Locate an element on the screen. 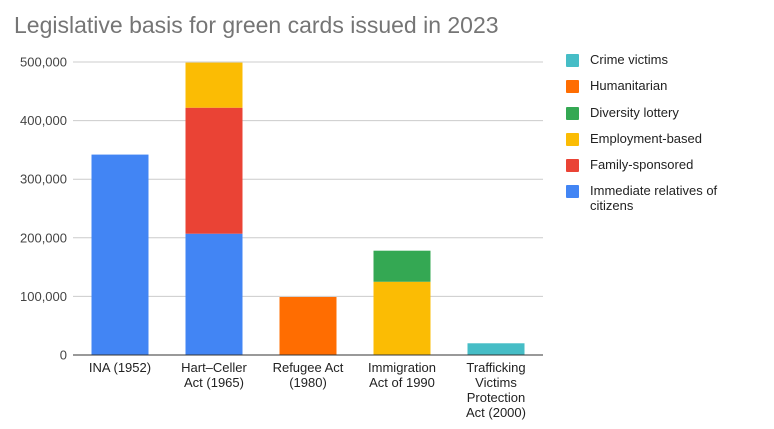 Image resolution: width=774 pixels, height=429 pixels. legend-label: Employment-based is located at coordinates (646, 138).